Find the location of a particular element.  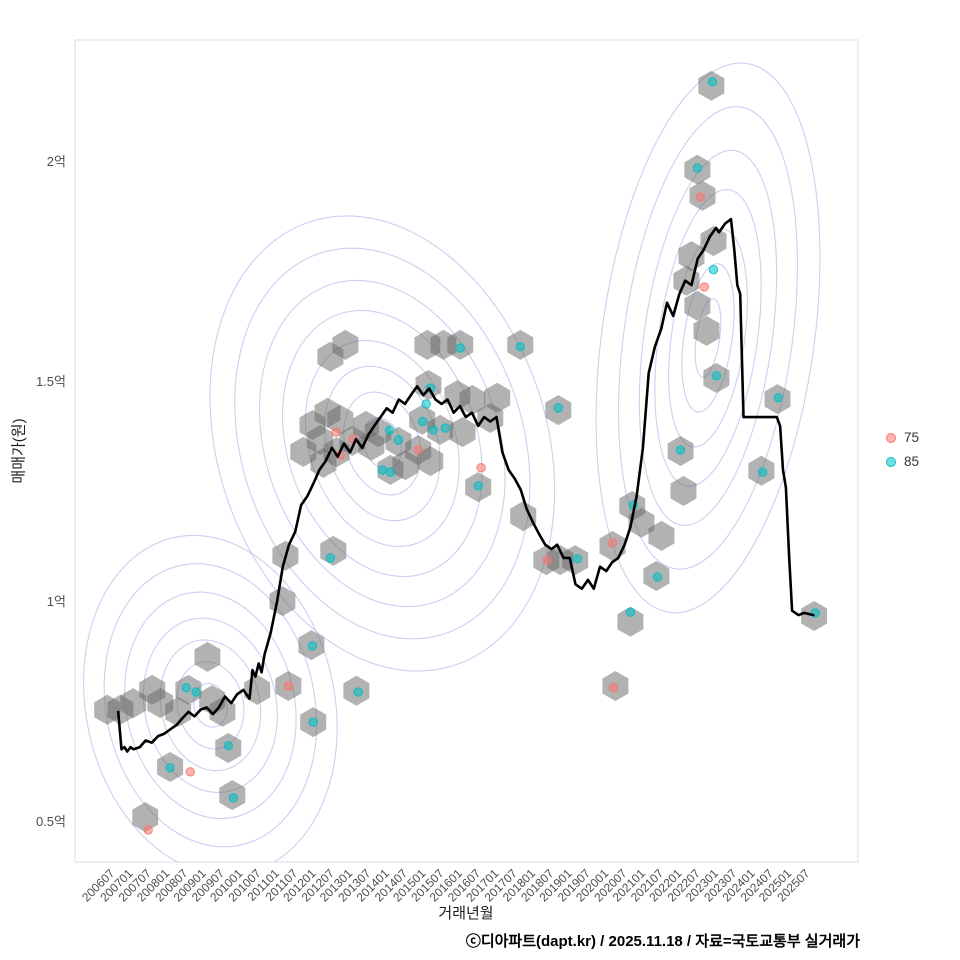

legend-label-85: 85 is located at coordinates (912, 461).